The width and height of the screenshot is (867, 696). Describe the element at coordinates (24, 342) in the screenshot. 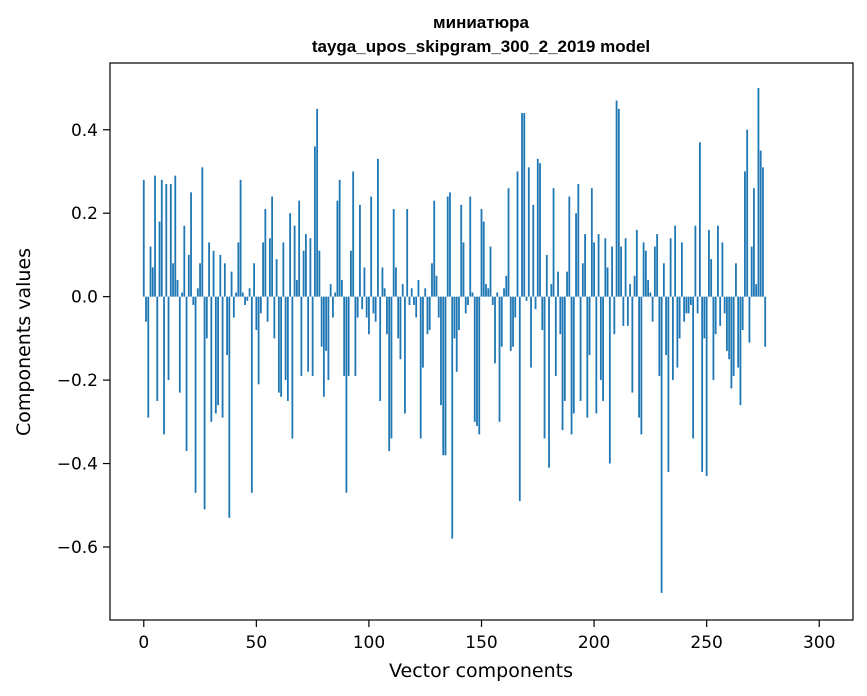

I see `y-axis-label: Components values` at that location.